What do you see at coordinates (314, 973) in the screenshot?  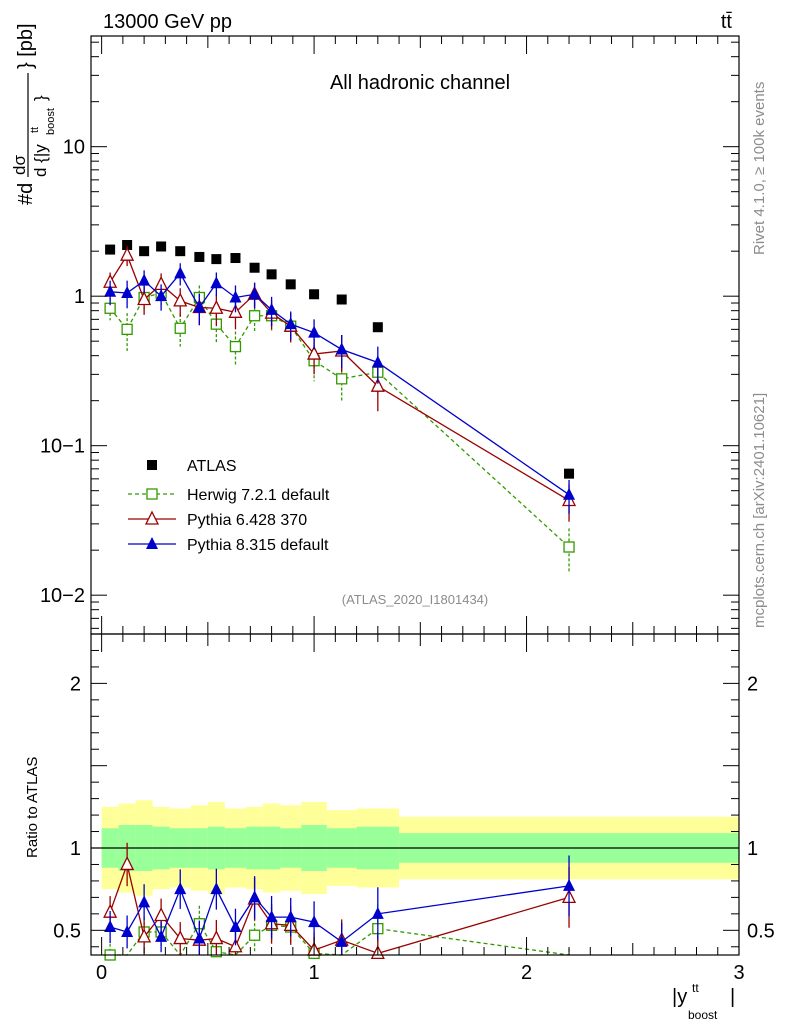 I see `x-tick-label-1: 1` at bounding box center [314, 973].